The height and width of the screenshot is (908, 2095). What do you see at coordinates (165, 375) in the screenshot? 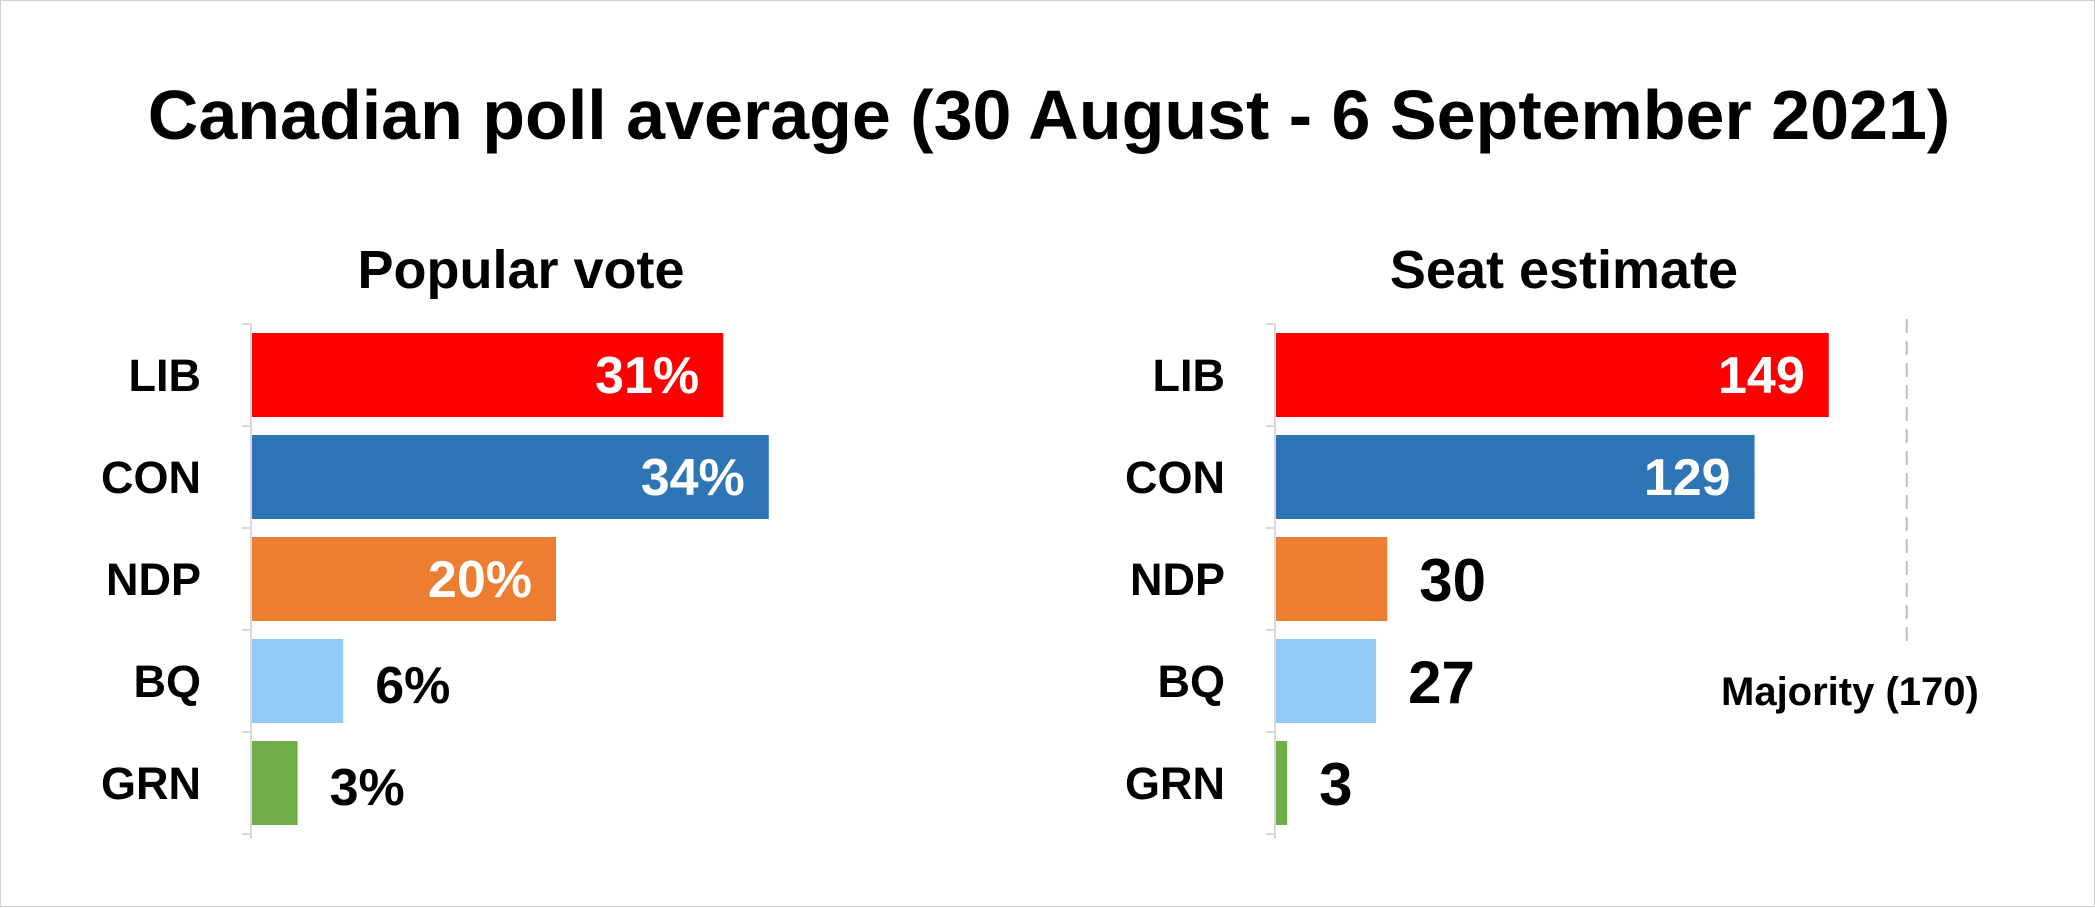
I see `popular-vote-category-label: LIB` at bounding box center [165, 375].